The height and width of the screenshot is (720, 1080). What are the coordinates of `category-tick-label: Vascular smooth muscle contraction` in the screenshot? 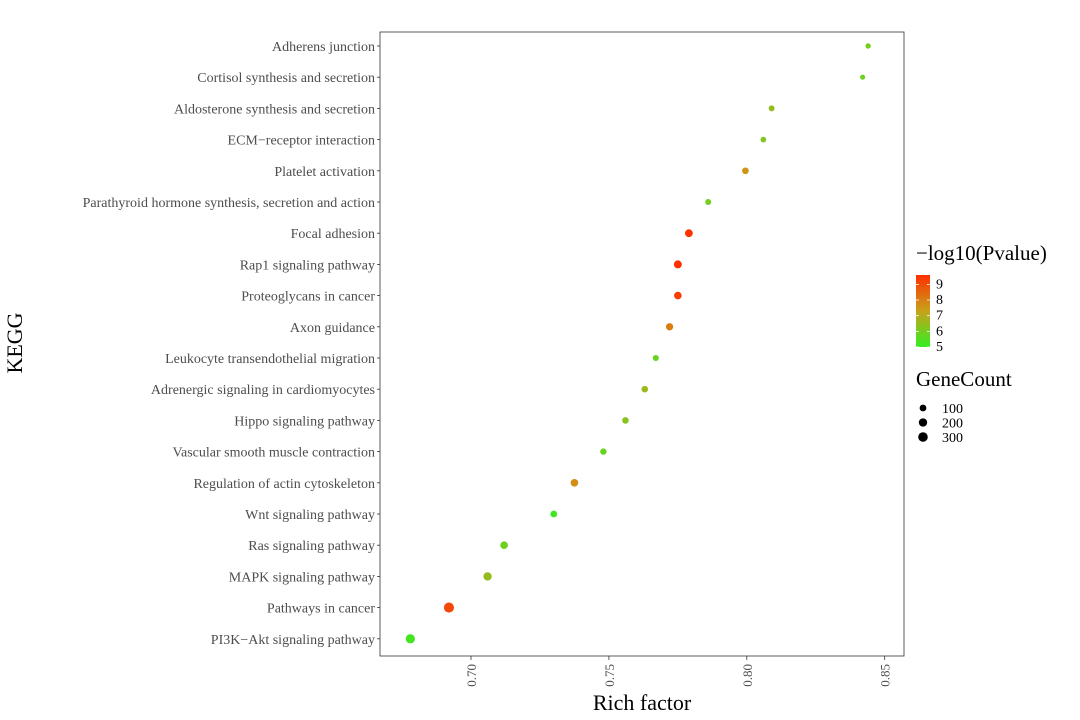 It's located at (273, 453).